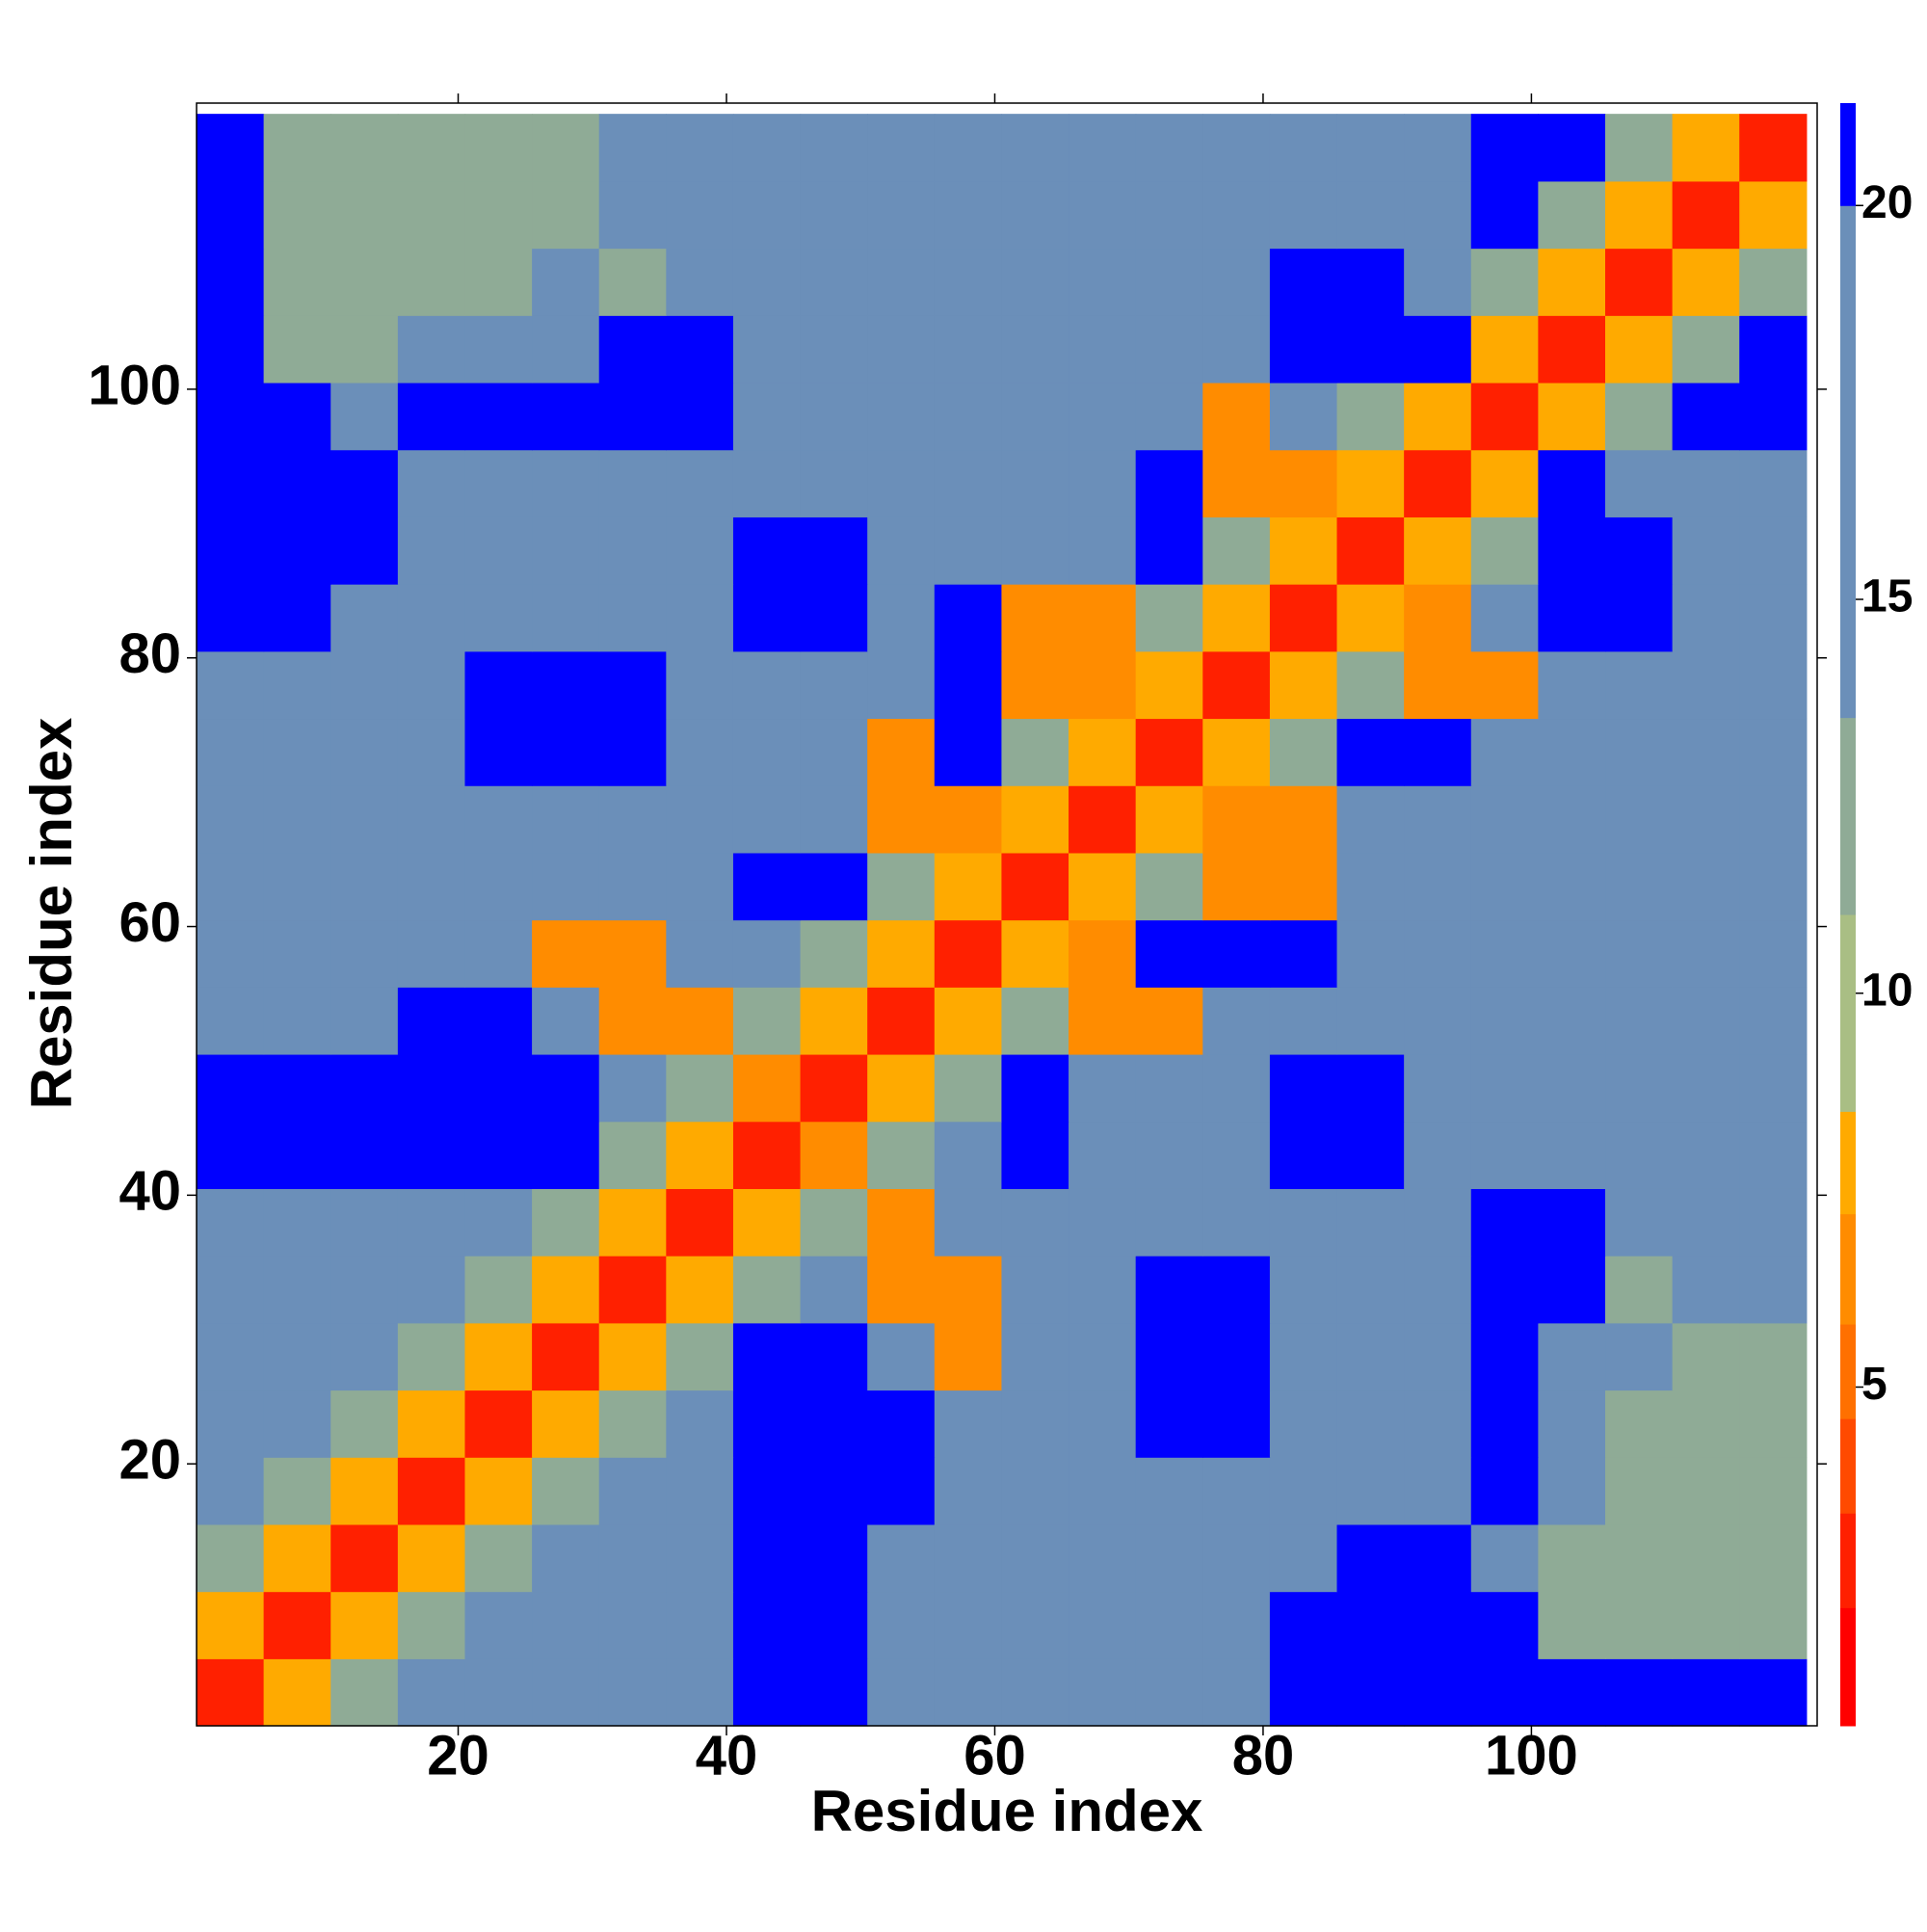 This screenshot has height=1932, width=1927. I want to click on colorbar-tick-label: 10, so click(1887, 990).